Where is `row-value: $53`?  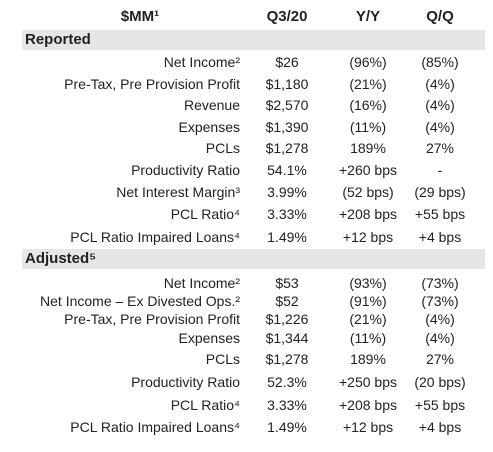 row-value: $53 is located at coordinates (287, 283).